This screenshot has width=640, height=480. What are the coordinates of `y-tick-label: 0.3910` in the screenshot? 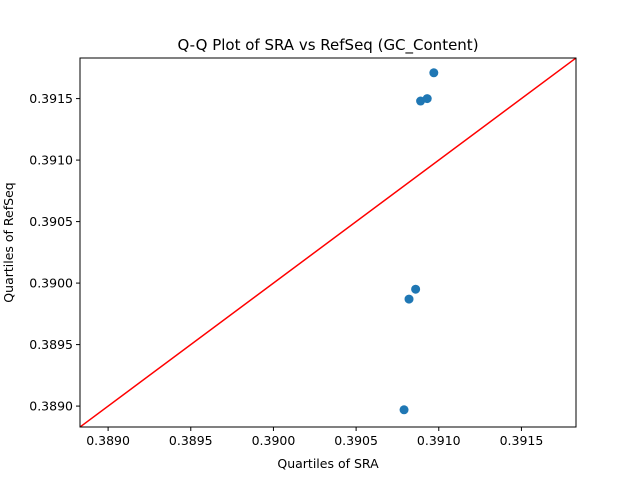 It's located at (51, 160).